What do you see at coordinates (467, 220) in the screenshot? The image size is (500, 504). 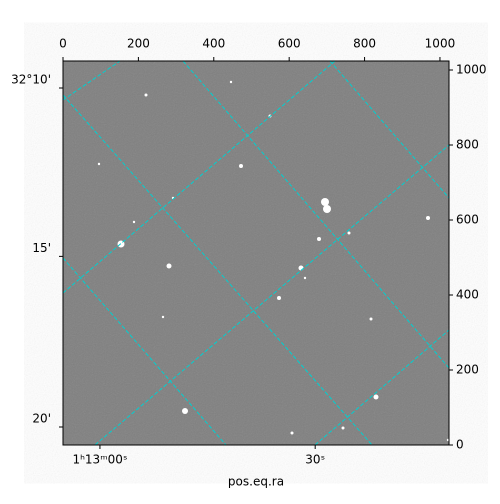 I see `y-tick-label: 600` at bounding box center [467, 220].